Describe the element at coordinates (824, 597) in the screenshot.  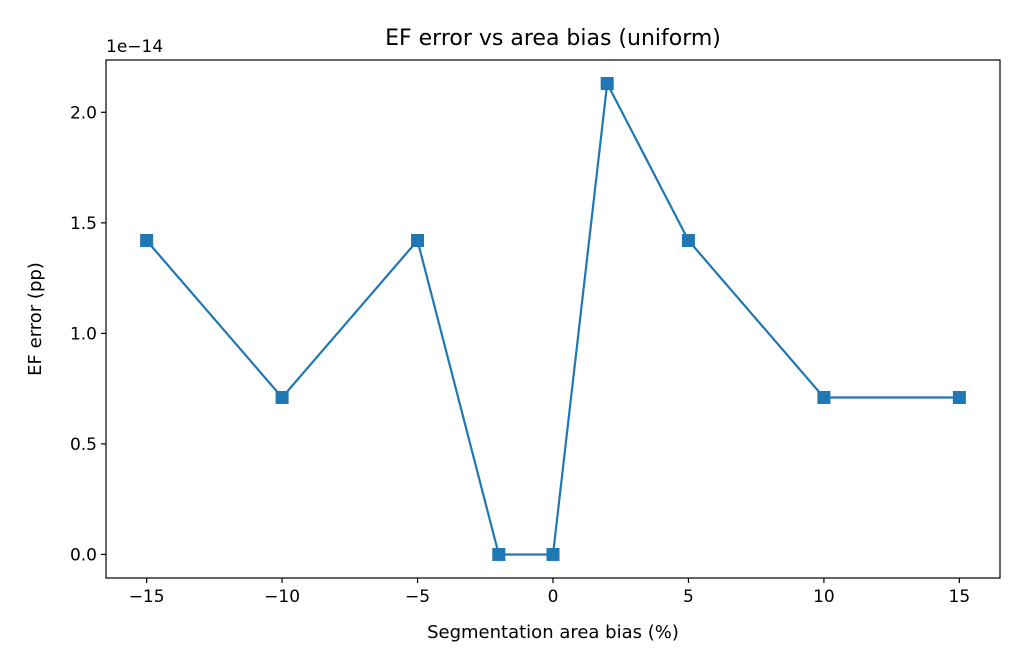
I see `x-tick-label: 10` at that location.